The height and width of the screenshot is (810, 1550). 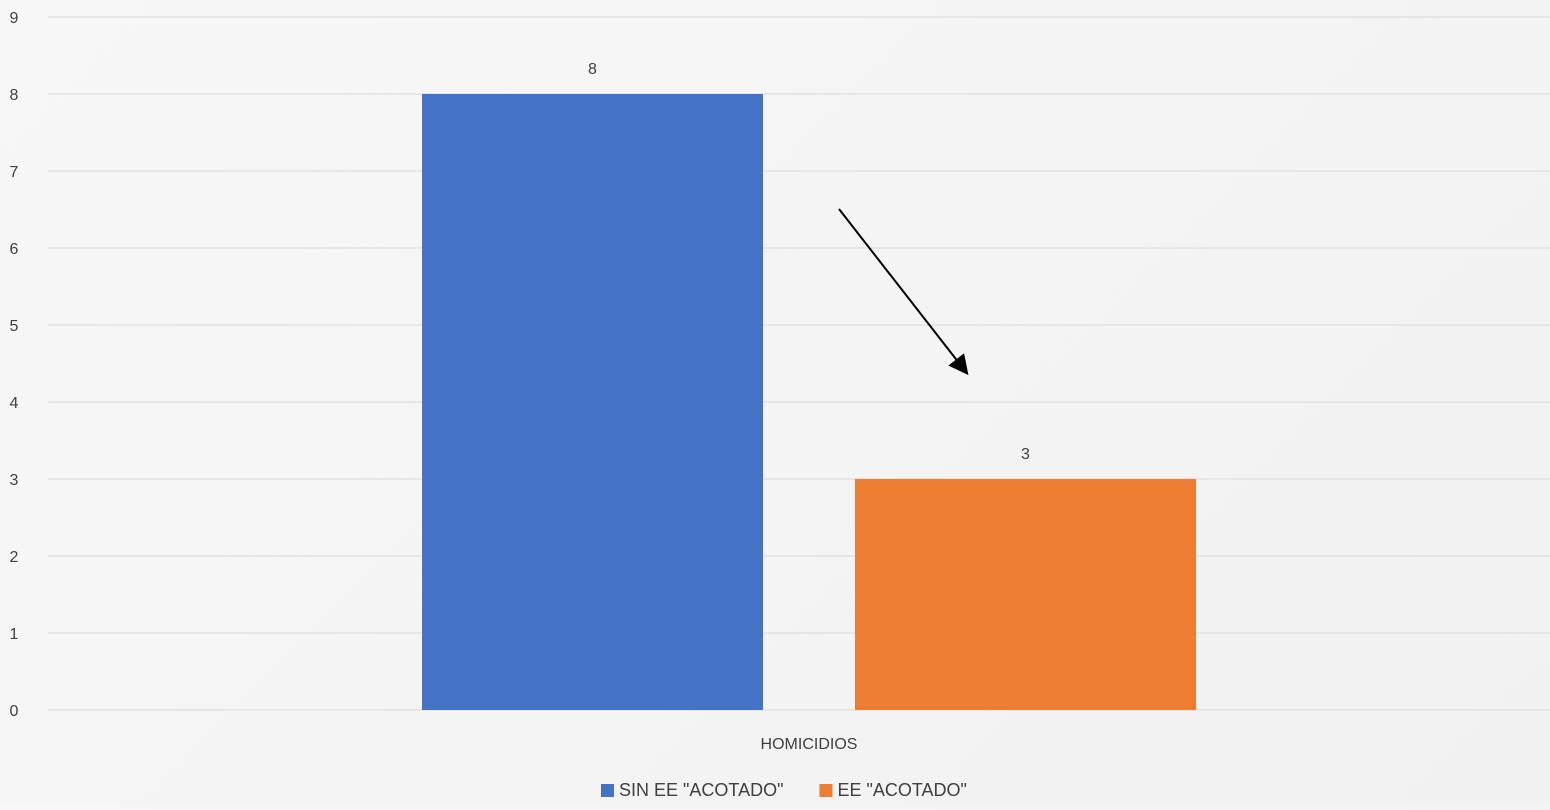 What do you see at coordinates (14, 634) in the screenshot?
I see `y-tick-label: 1` at bounding box center [14, 634].